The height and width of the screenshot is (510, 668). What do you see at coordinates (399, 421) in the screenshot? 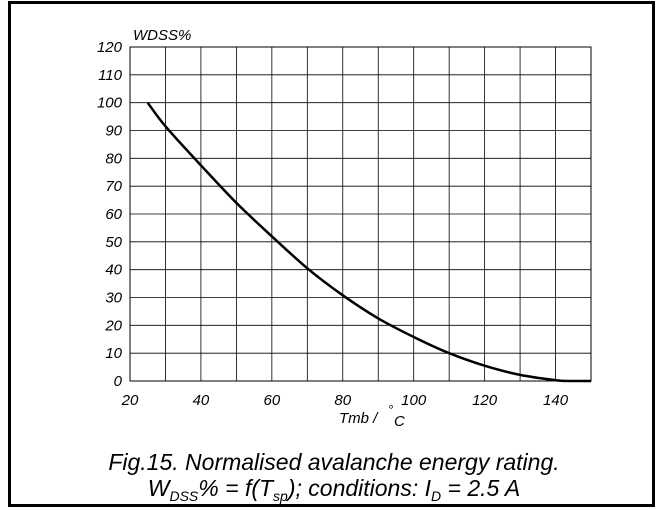
I see `x-axis-unit: C` at bounding box center [399, 421].